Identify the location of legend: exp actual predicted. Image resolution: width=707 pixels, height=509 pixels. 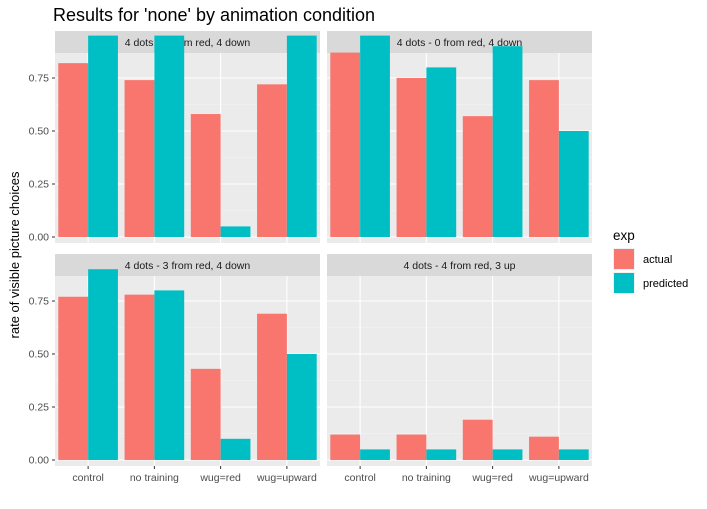
(650, 261).